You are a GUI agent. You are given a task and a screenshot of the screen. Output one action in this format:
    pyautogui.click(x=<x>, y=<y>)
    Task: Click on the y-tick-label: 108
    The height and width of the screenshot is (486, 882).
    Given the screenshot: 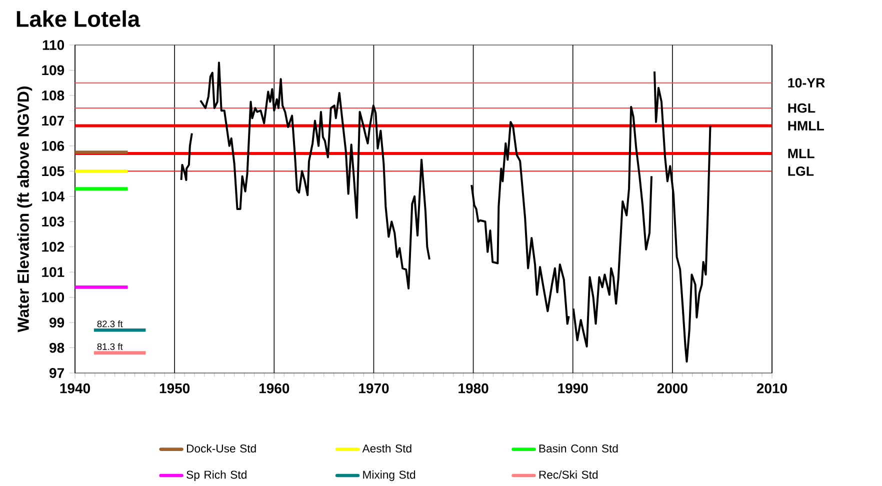 What is the action you would take?
    pyautogui.click(x=53, y=95)
    